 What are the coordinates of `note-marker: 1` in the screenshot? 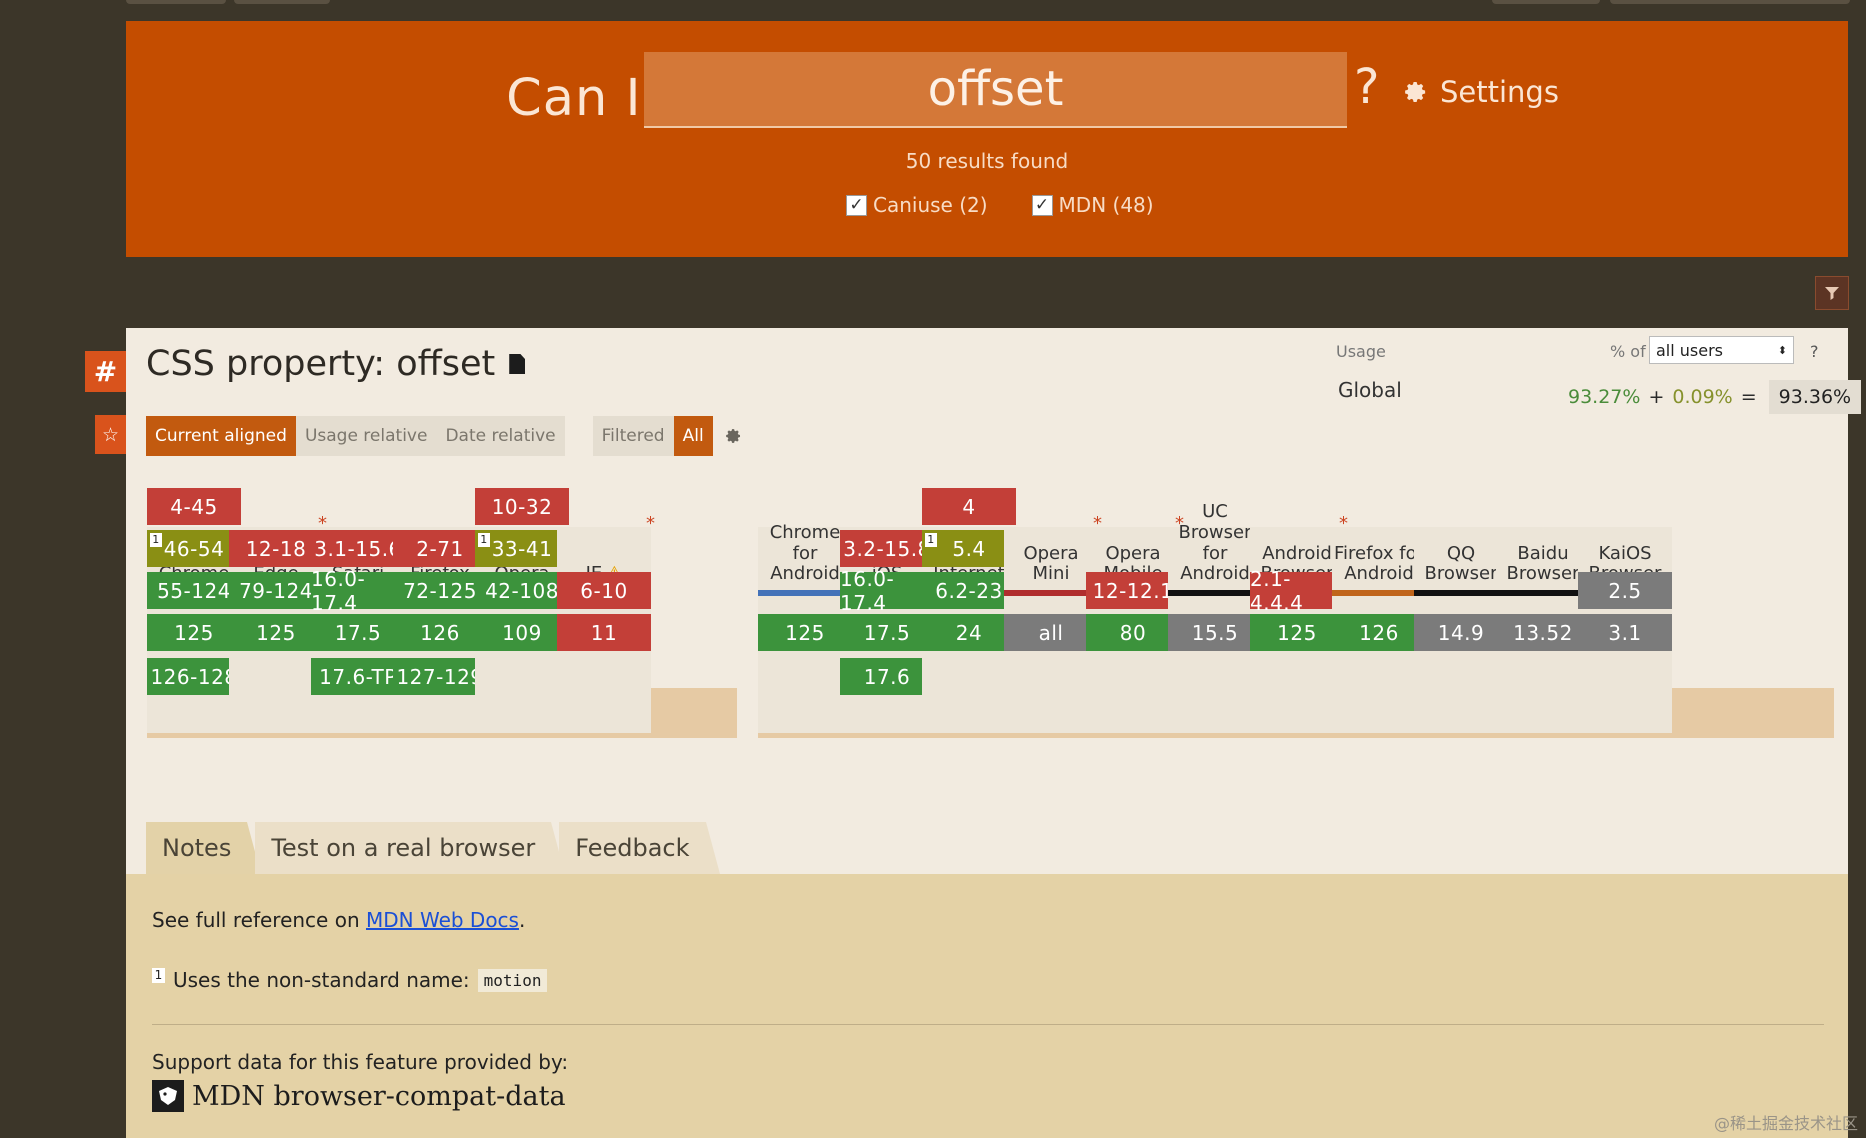 It's located at (931, 540).